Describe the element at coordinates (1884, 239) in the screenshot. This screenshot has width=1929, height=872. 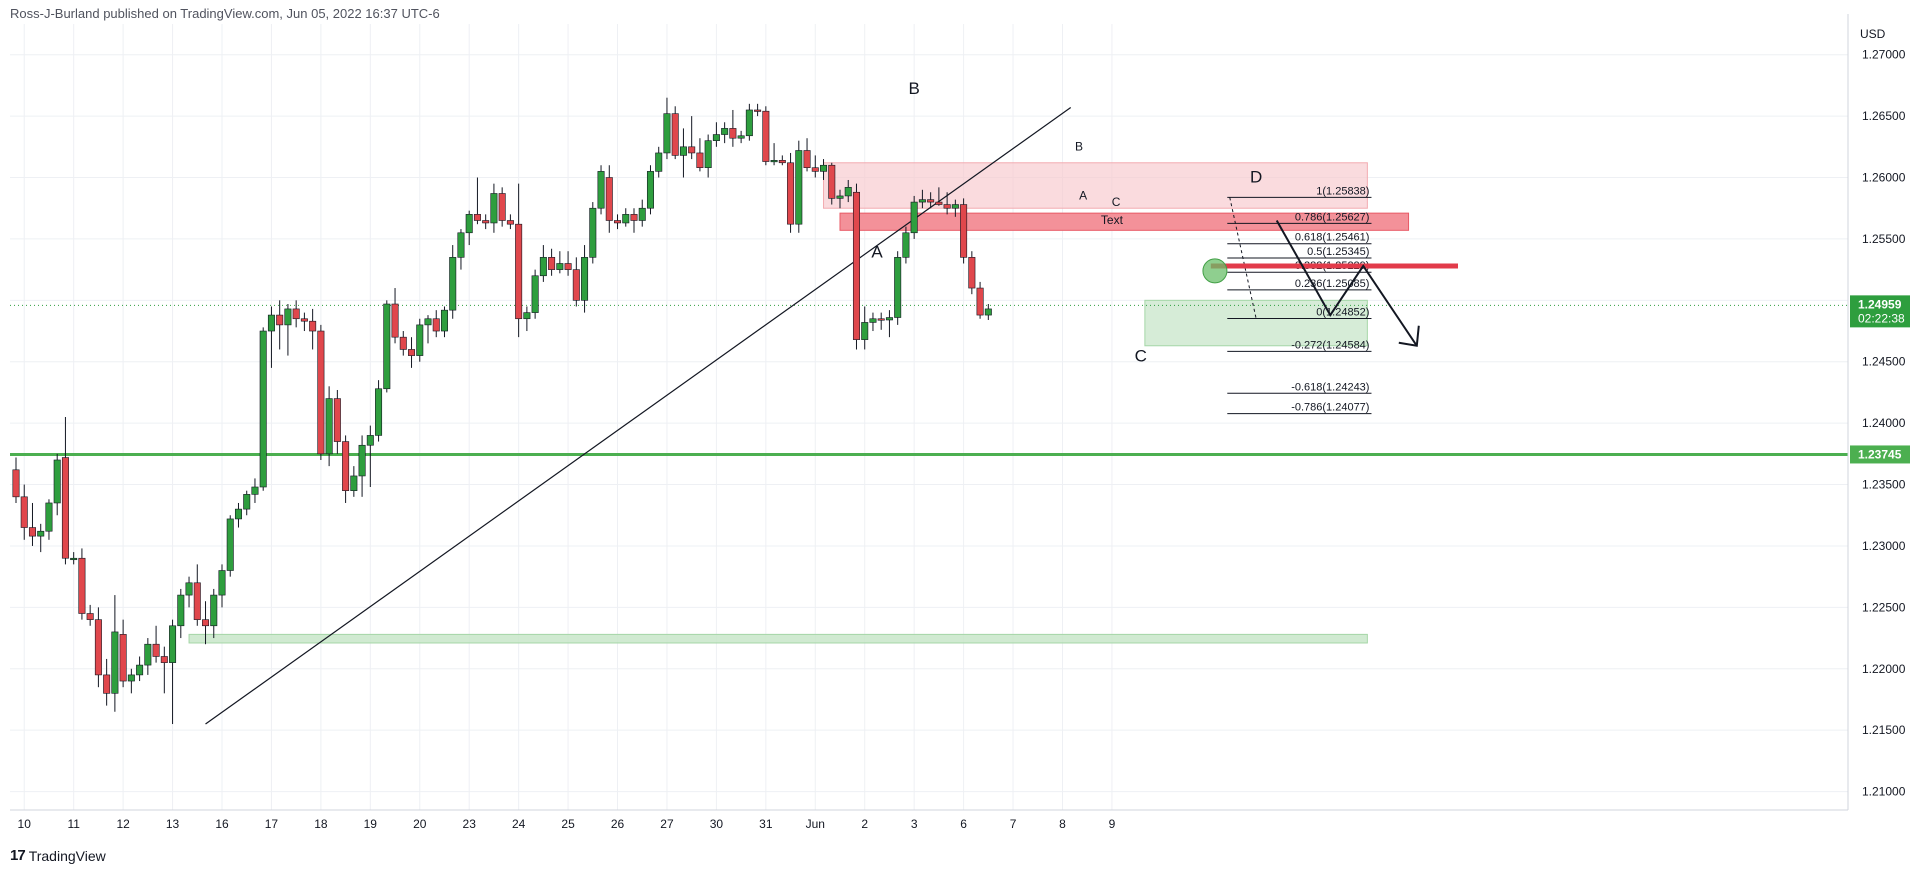
I see `price-tick-label: 1.25500` at that location.